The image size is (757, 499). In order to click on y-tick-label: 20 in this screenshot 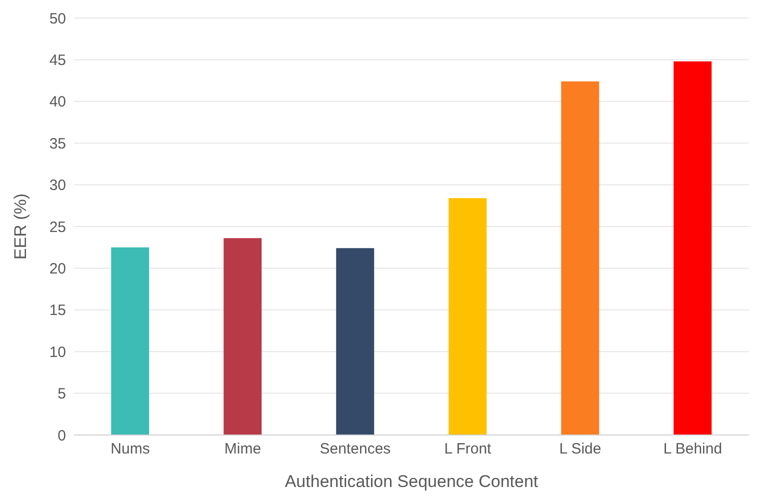, I will do `click(57, 269)`.